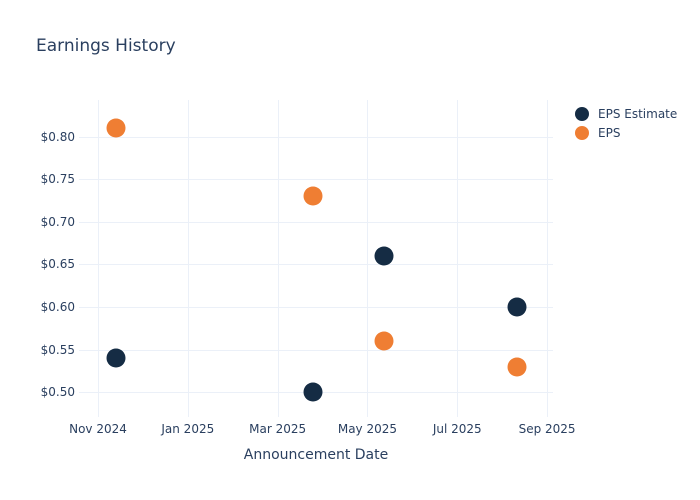  Describe the element at coordinates (106, 46) in the screenshot. I see `chart-title: Earnings History` at that location.